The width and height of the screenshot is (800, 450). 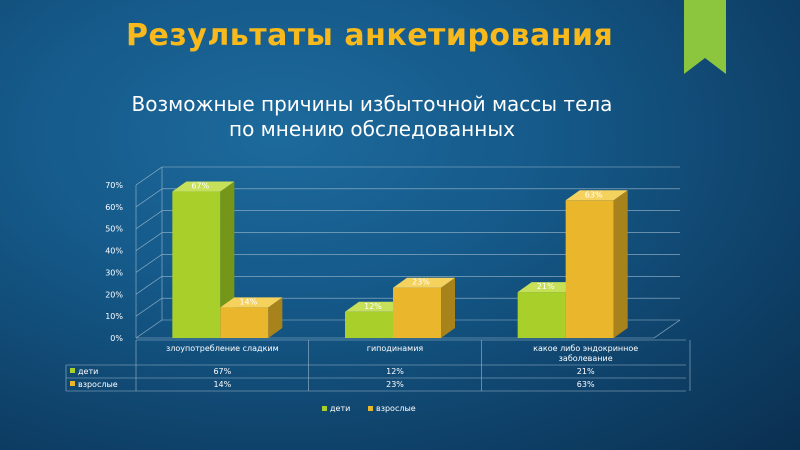 I want to click on category-label: какое либо эндокринное, so click(x=585, y=348).